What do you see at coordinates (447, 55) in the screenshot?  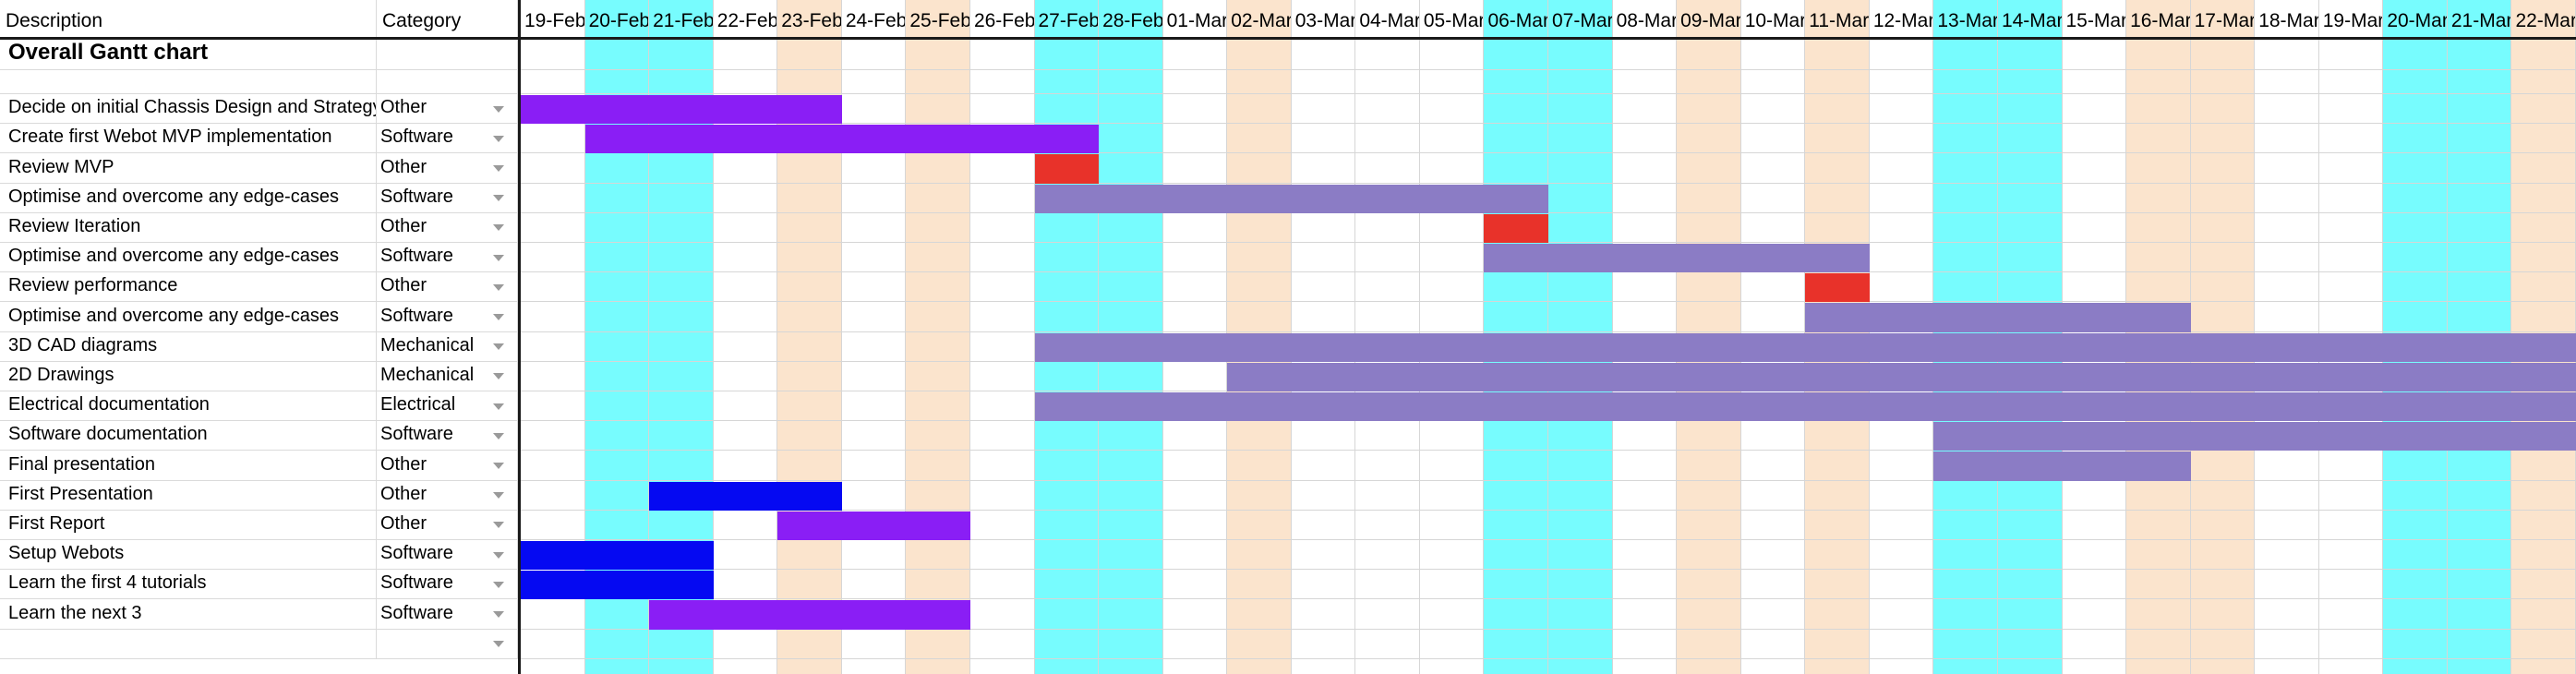 I see `title-category-cell` at bounding box center [447, 55].